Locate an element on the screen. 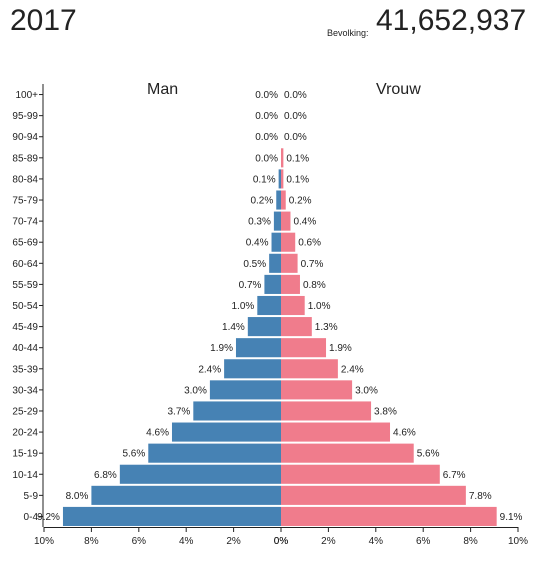  value-label-man: 0.4% is located at coordinates (257, 243).